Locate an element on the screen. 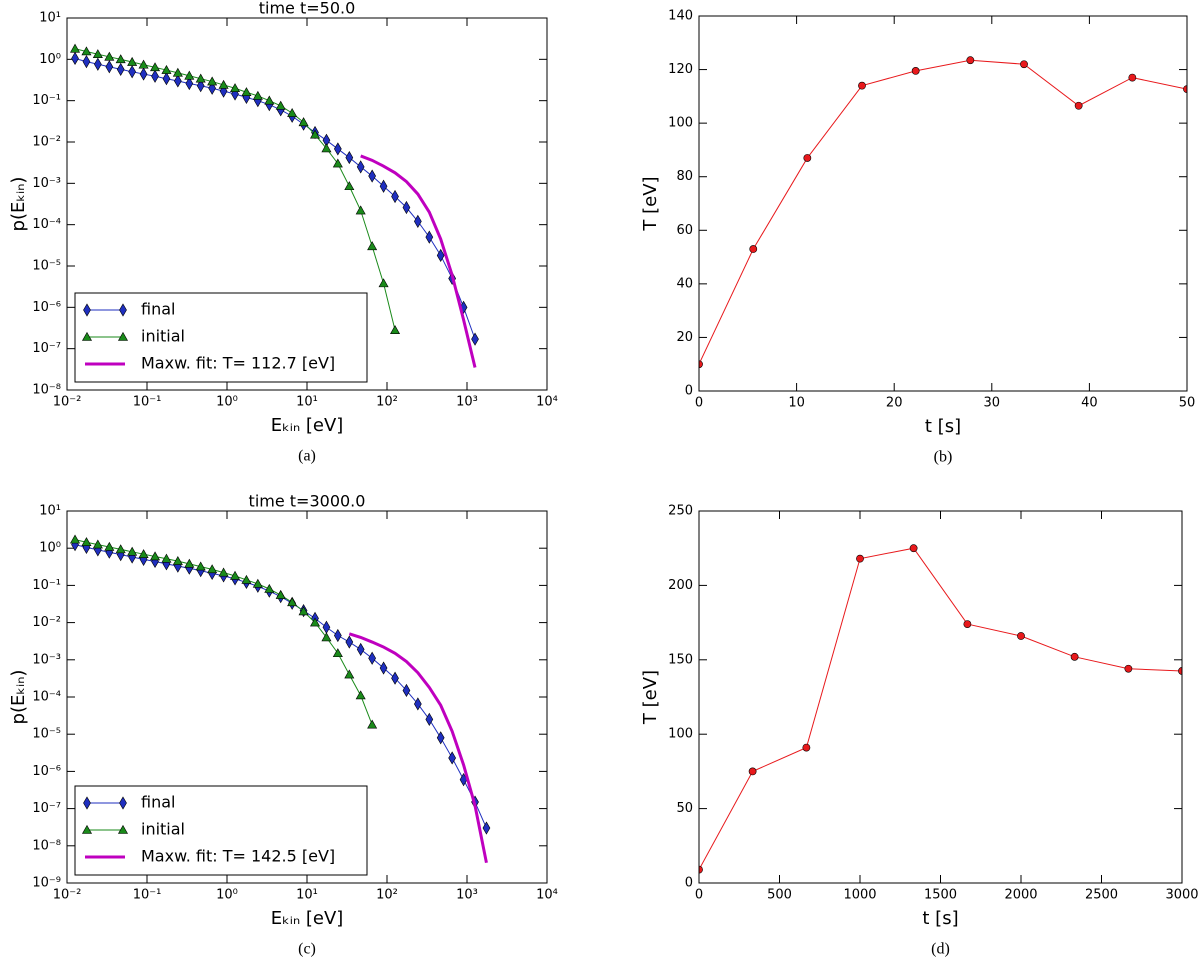 This screenshot has width=1200, height=958. y-tick-label: 10⁻² is located at coordinates (46, 622).